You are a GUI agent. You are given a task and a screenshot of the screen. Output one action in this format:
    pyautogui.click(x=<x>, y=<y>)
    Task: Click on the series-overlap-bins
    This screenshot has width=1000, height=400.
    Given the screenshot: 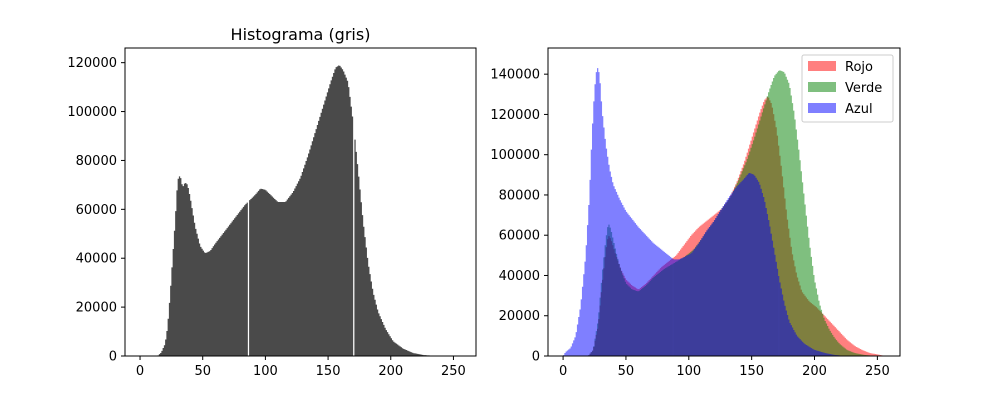 What is the action you would take?
    pyautogui.click(x=716, y=264)
    